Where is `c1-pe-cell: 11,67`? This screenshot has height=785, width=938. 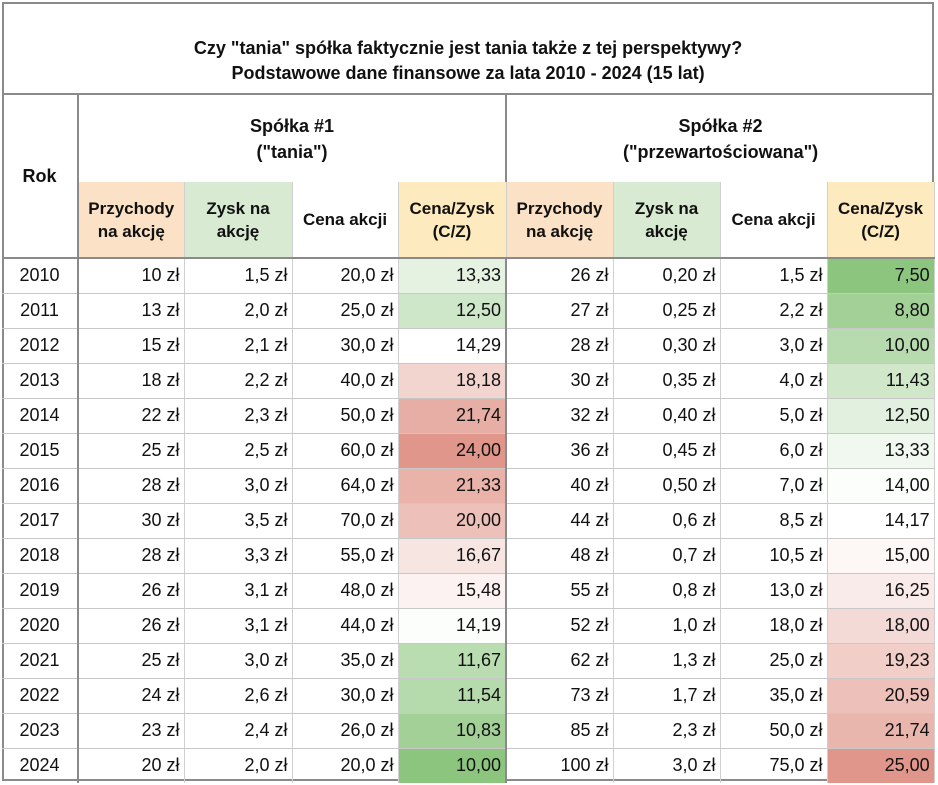 c1-pe-cell: 11,67 is located at coordinates (452, 661).